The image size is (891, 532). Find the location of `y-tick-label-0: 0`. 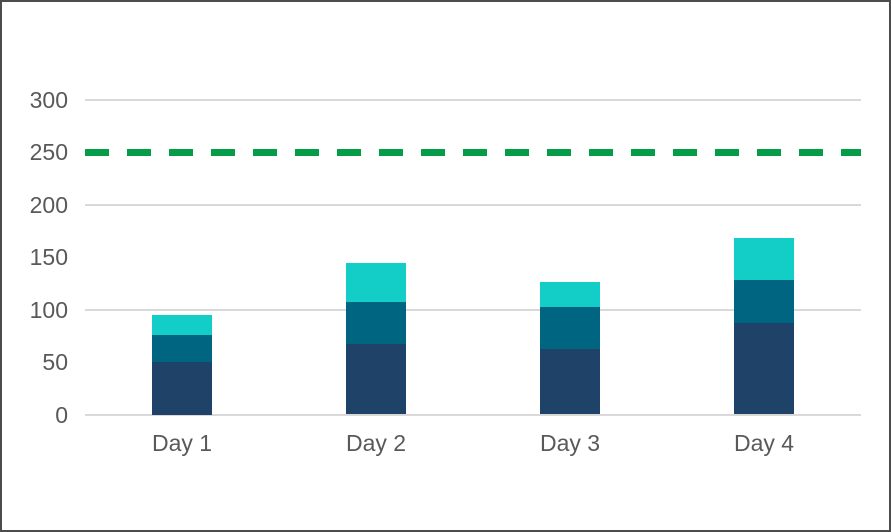

y-tick-label-0: 0 is located at coordinates (61, 414).